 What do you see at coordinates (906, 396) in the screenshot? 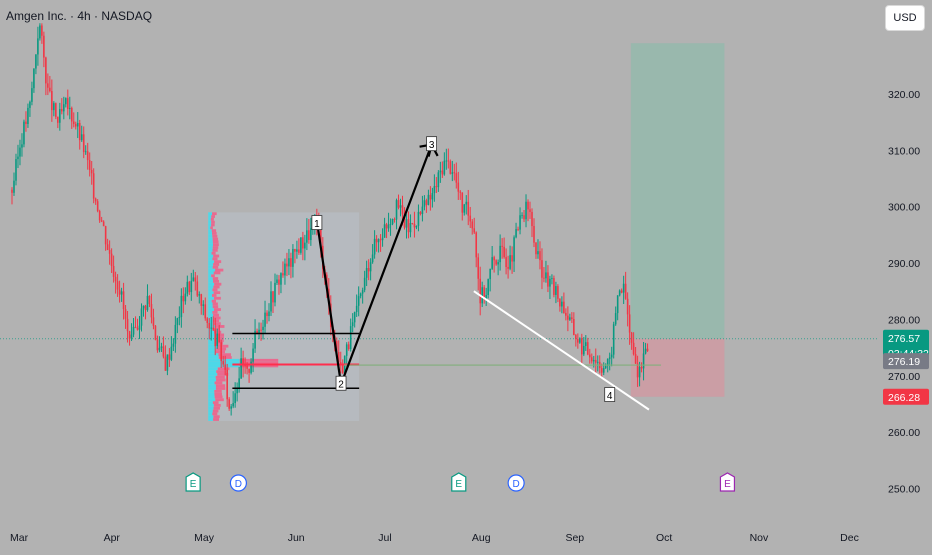
I see `price-tag` at bounding box center [906, 396].